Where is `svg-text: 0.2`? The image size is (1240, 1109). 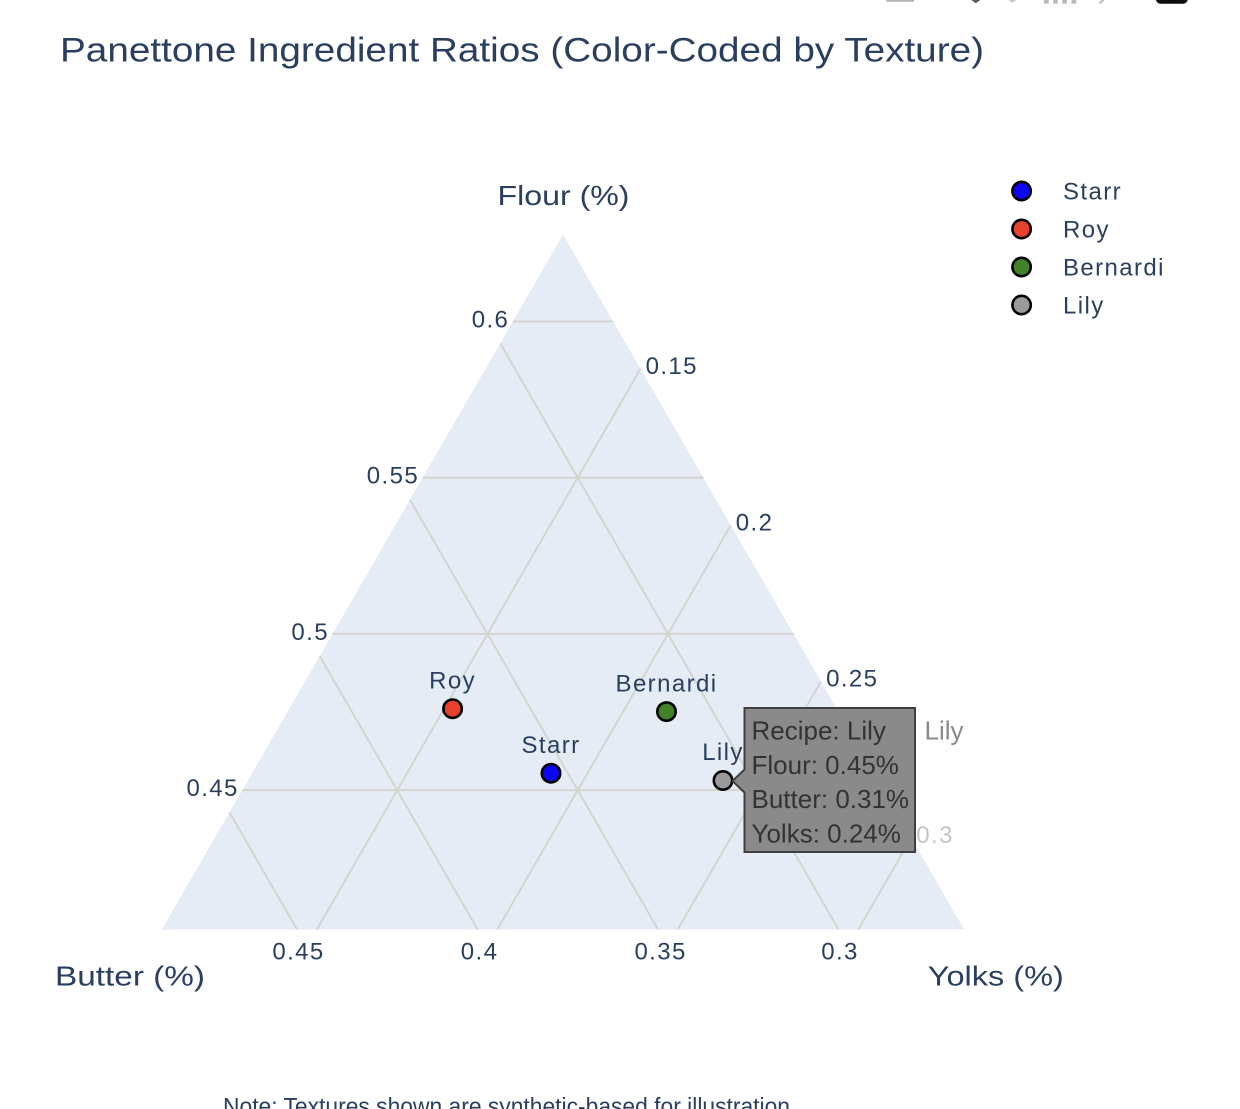
svg-text: 0.2 is located at coordinates (755, 522).